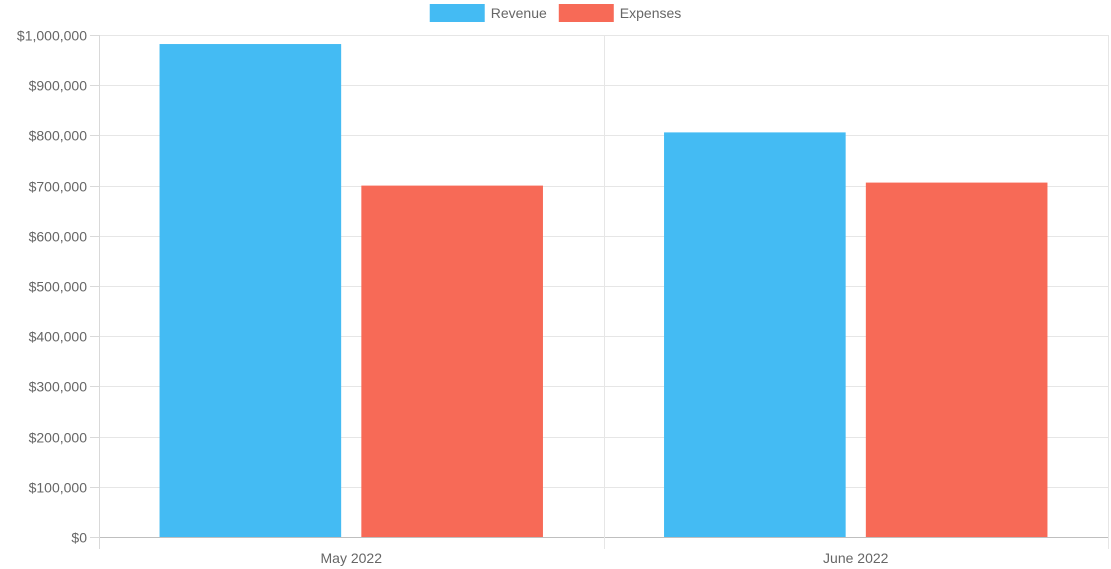 This screenshot has width=1111, height=569. I want to click on y-tick-label: $100,000, so click(58, 488).